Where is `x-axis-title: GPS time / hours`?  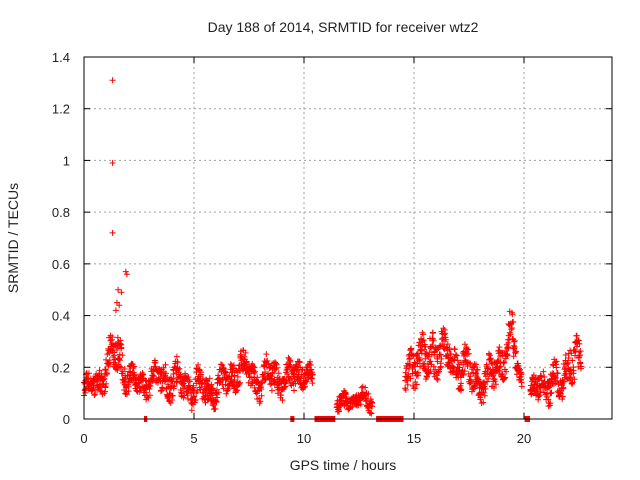
x-axis-title: GPS time / hours is located at coordinates (343, 465).